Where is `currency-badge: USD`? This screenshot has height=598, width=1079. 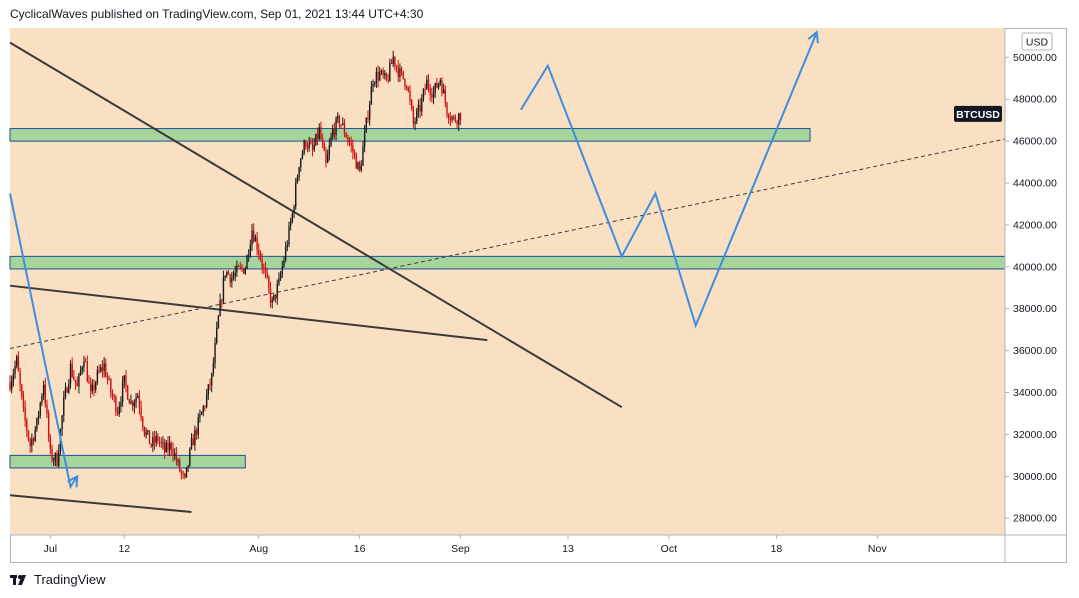
currency-badge: USD is located at coordinates (1037, 41).